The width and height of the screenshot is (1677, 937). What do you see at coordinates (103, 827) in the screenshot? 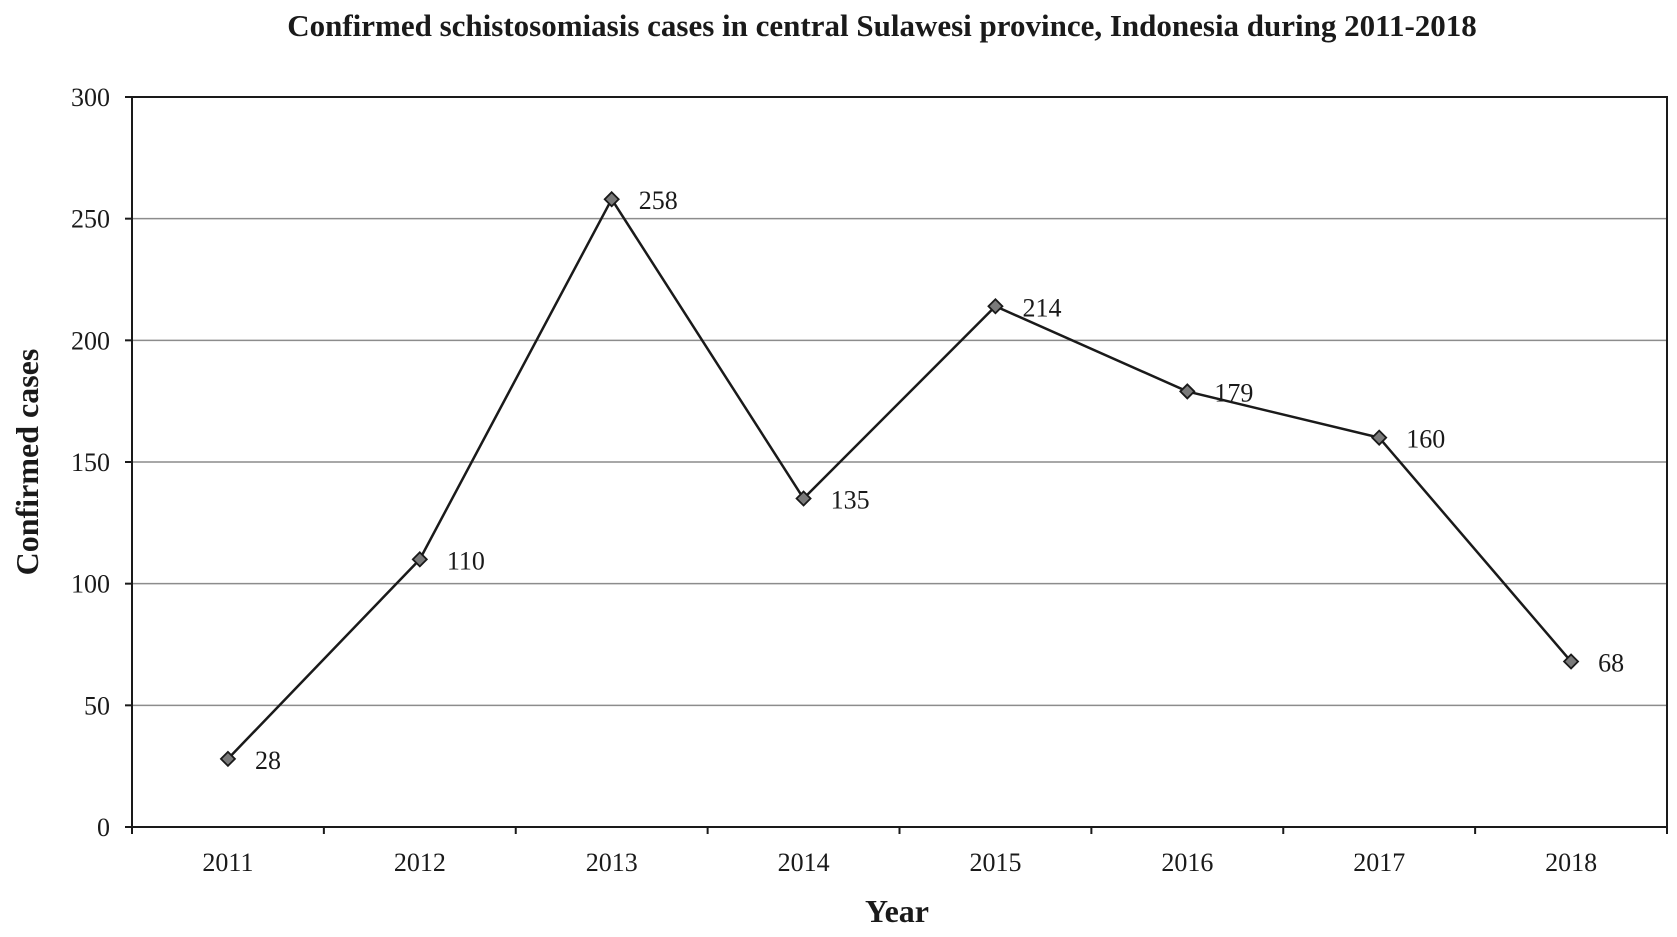
I see `y-tick-label: 0` at bounding box center [103, 827].